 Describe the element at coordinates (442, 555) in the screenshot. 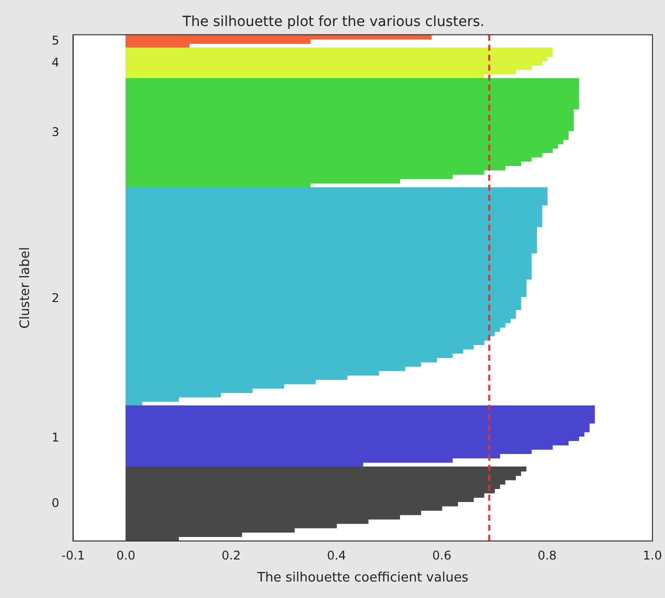

I see `x-tick-label: 0.6` at that location.